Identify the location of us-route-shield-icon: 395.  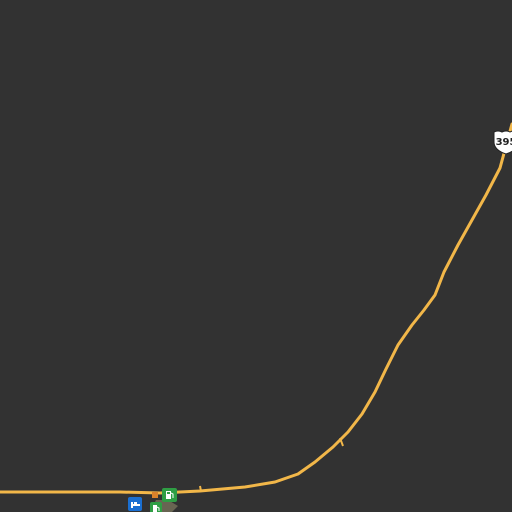
(502, 142).